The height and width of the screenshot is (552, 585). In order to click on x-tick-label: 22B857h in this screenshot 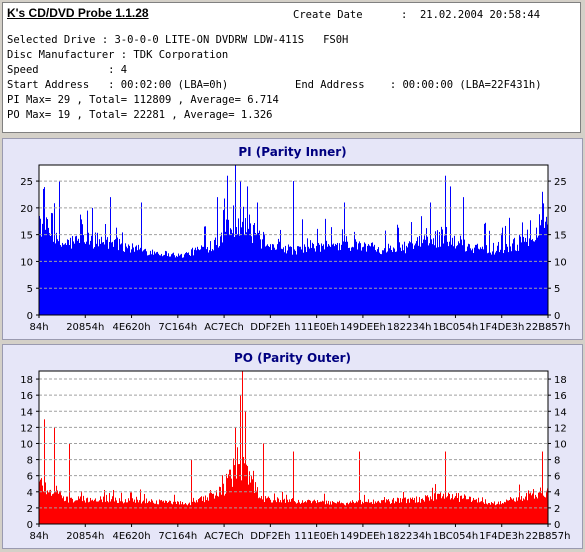, I will do `click(547, 327)`.